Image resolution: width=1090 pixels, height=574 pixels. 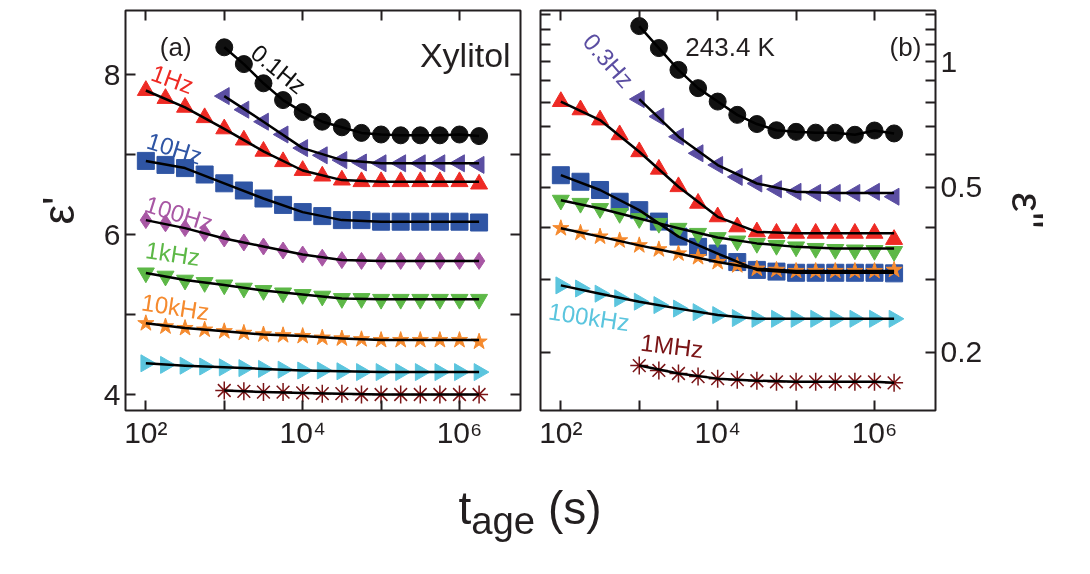 What do you see at coordinates (961, 187) in the screenshot?
I see `y-tick-label: 0.5` at bounding box center [961, 187].